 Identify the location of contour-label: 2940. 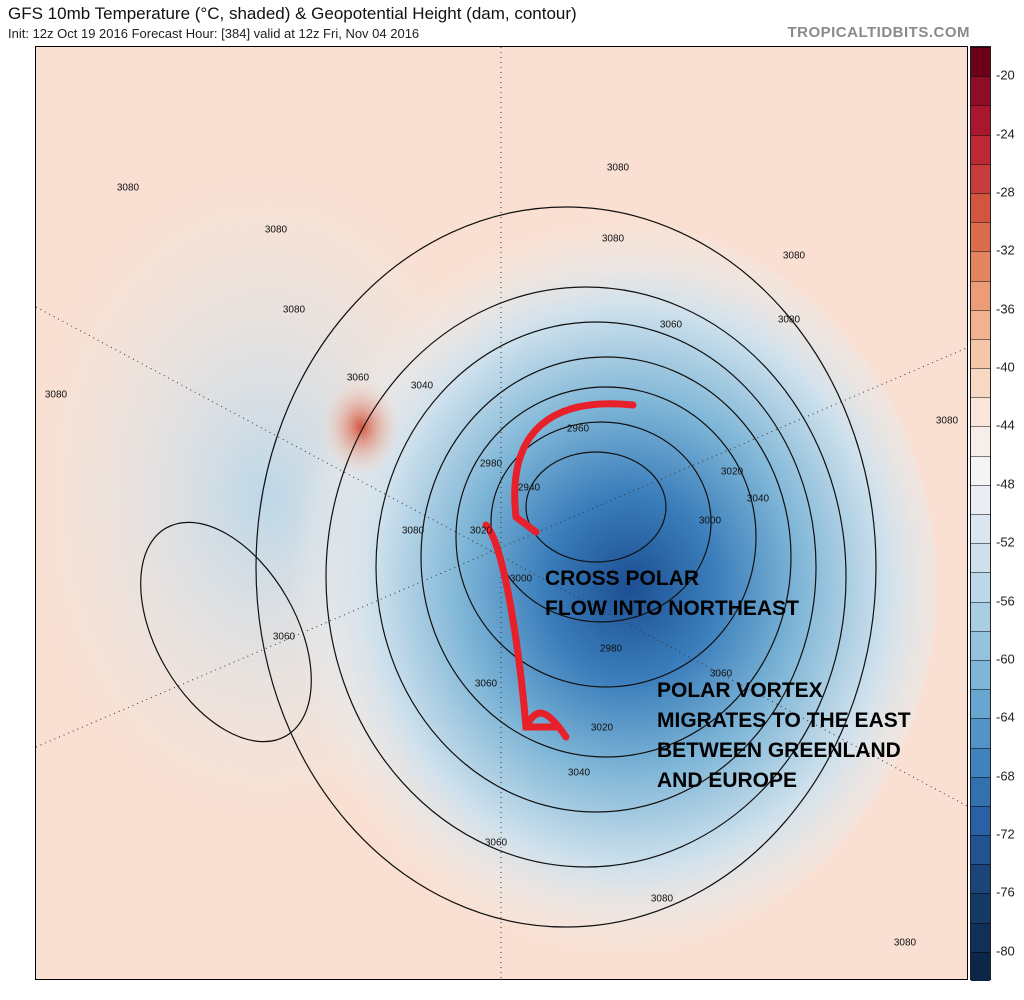
(529, 488).